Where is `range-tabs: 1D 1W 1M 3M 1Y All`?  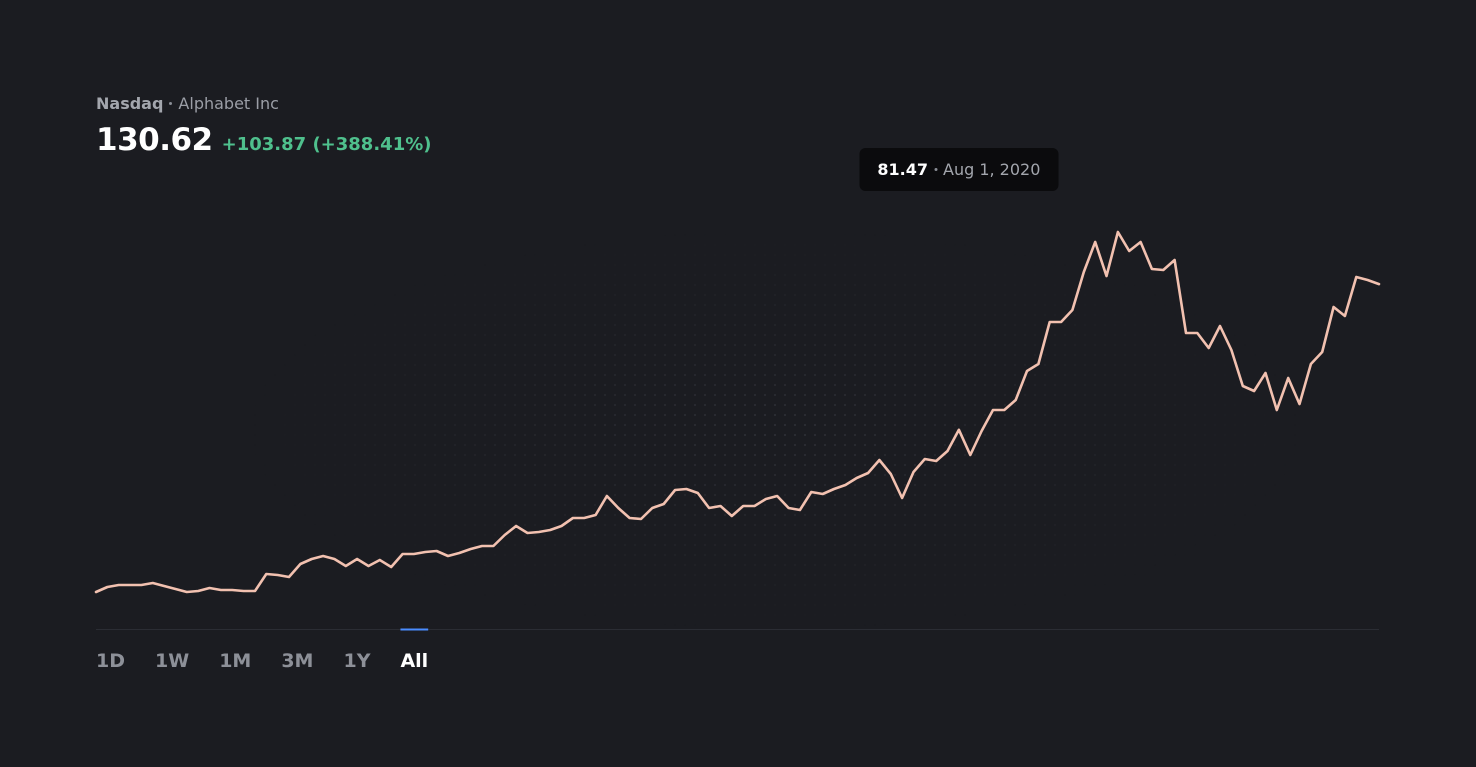
range-tabs: 1D 1W 1M 3M 1Y All is located at coordinates (277, 661).